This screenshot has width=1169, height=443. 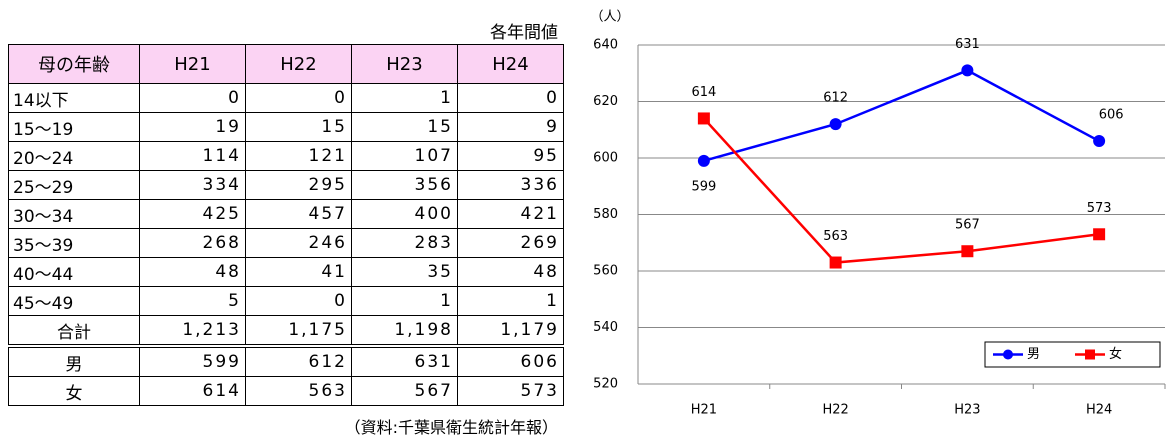 I want to click on cell: 268, so click(x=192, y=243).